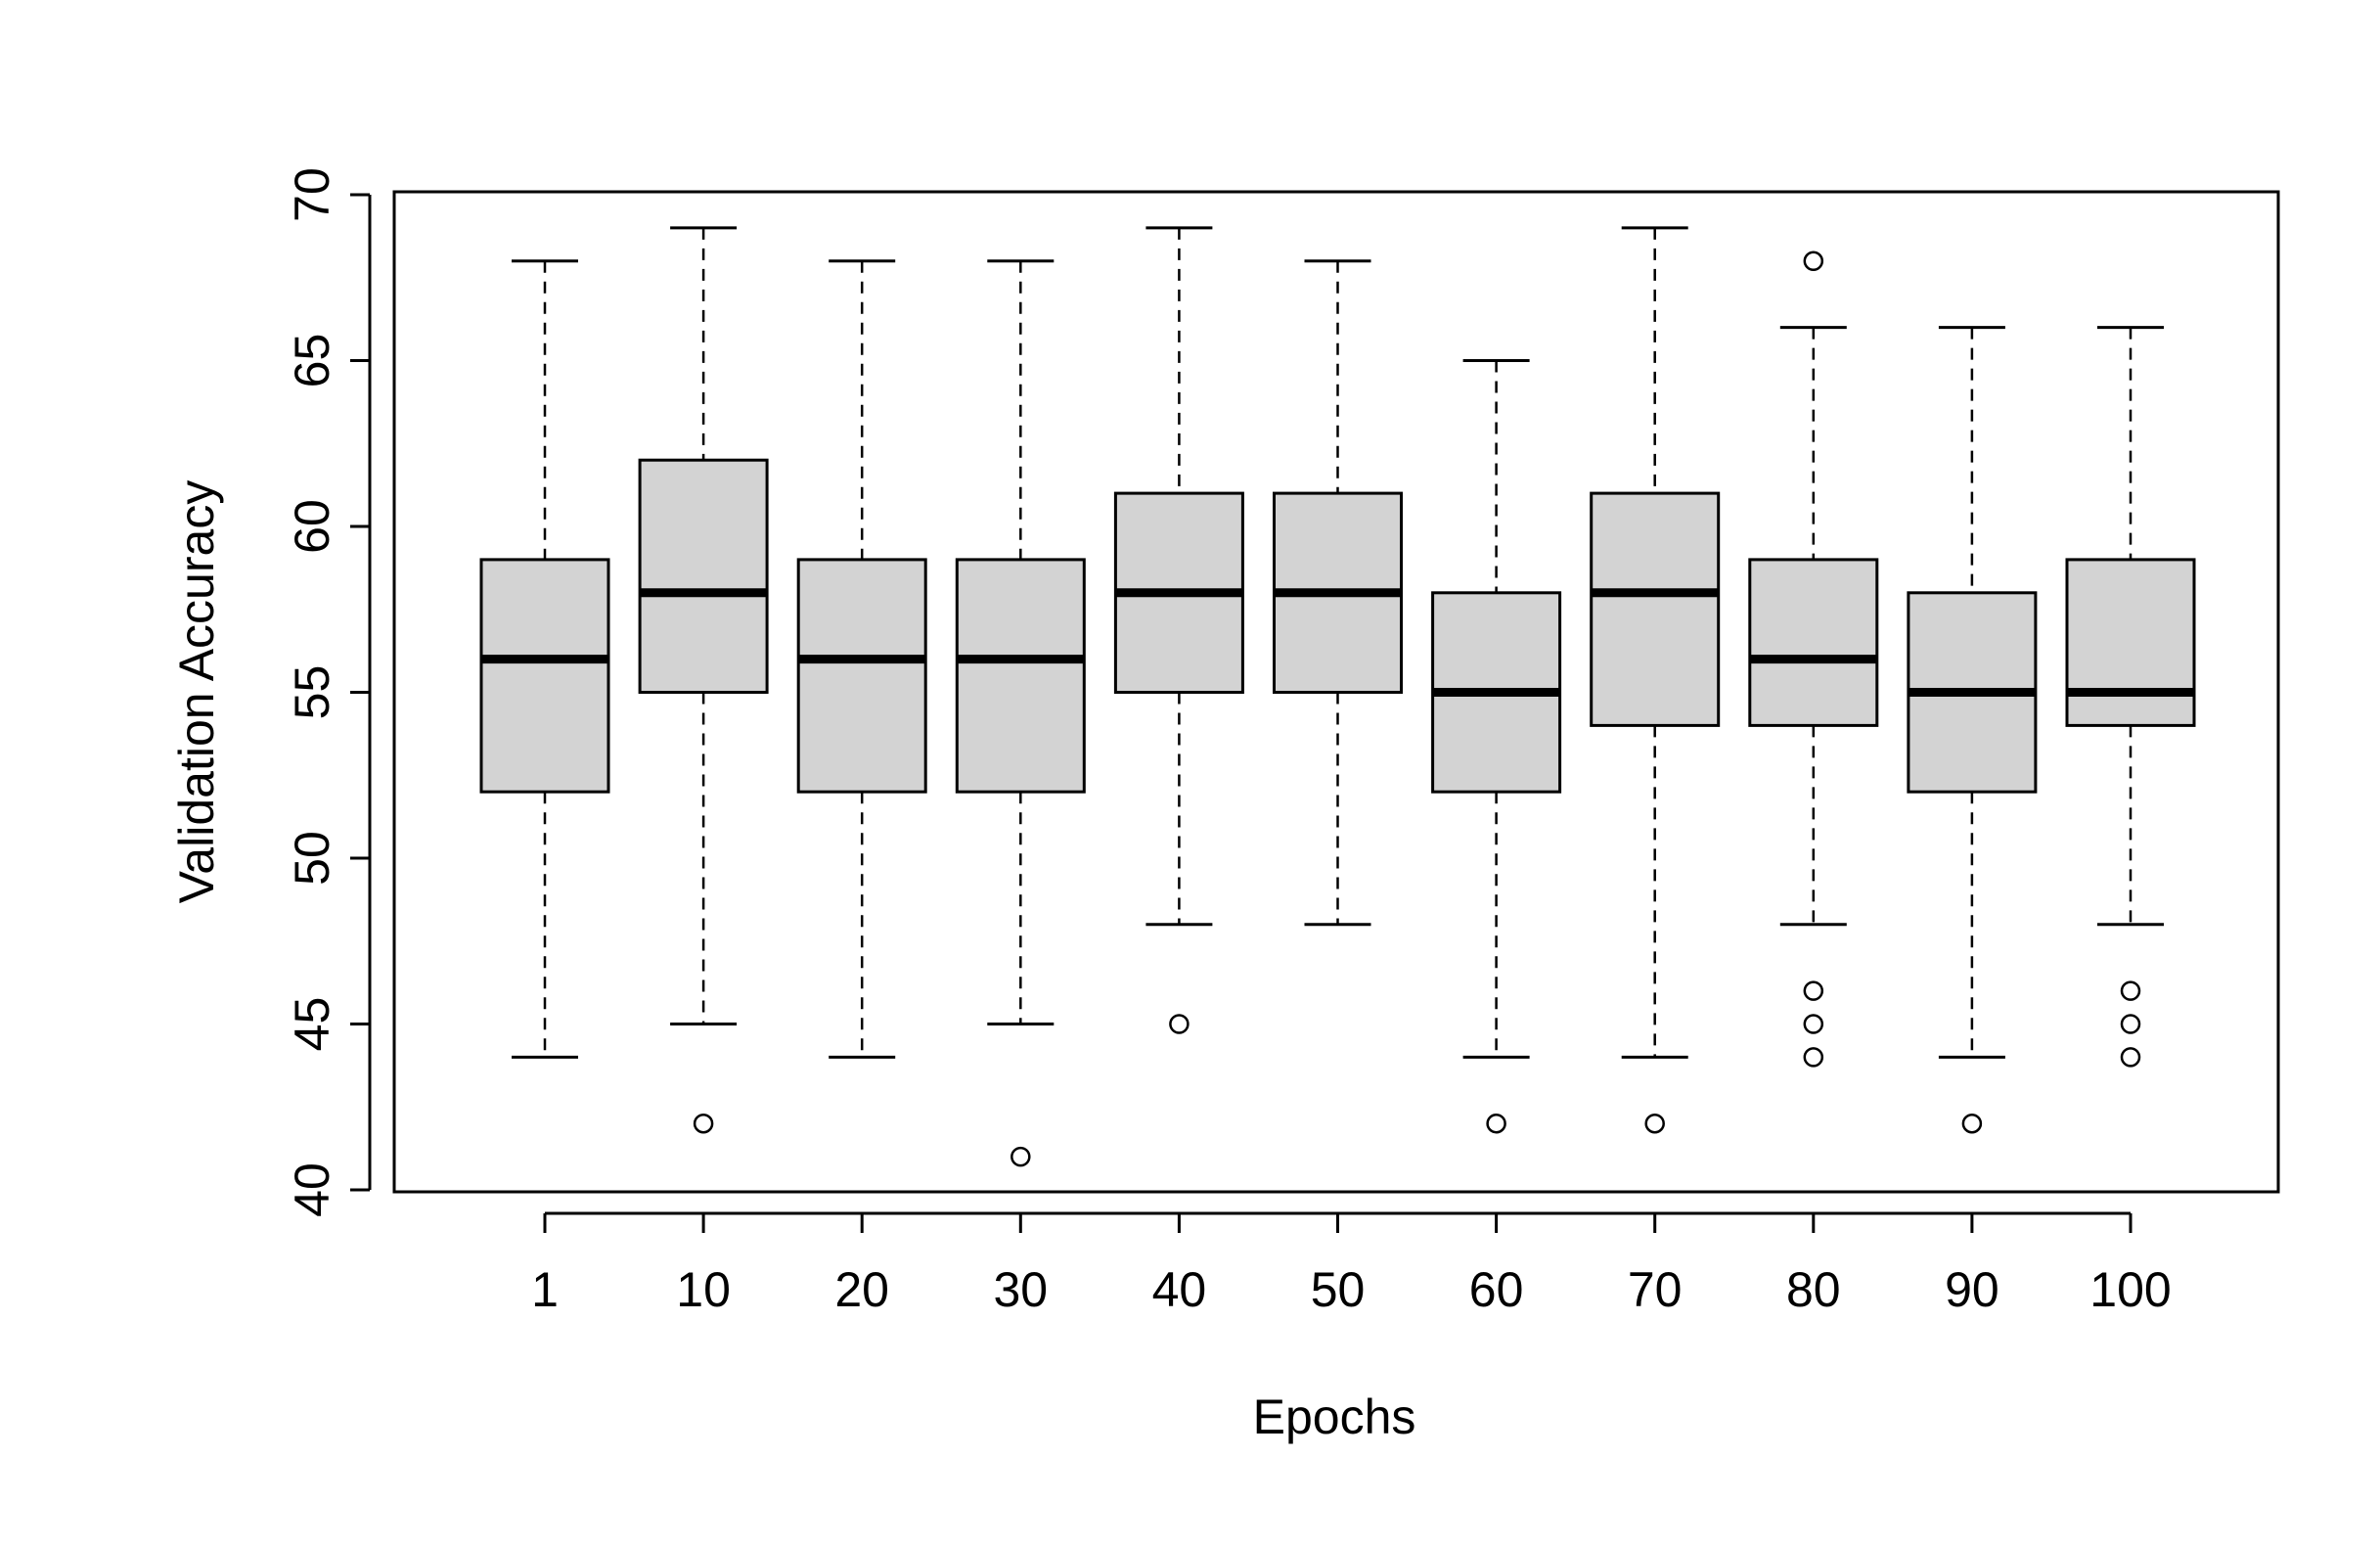  What do you see at coordinates (861, 1289) in the screenshot?
I see `x-tick-label-20: 20` at bounding box center [861, 1289].